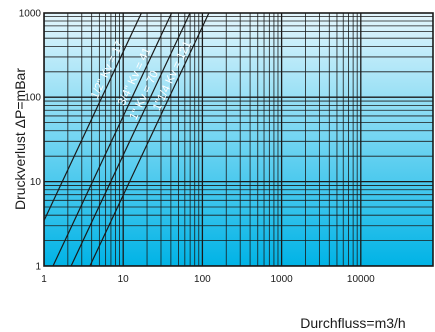  Describe the element at coordinates (361, 279) in the screenshot. I see `x-tick-label: 10000` at that location.